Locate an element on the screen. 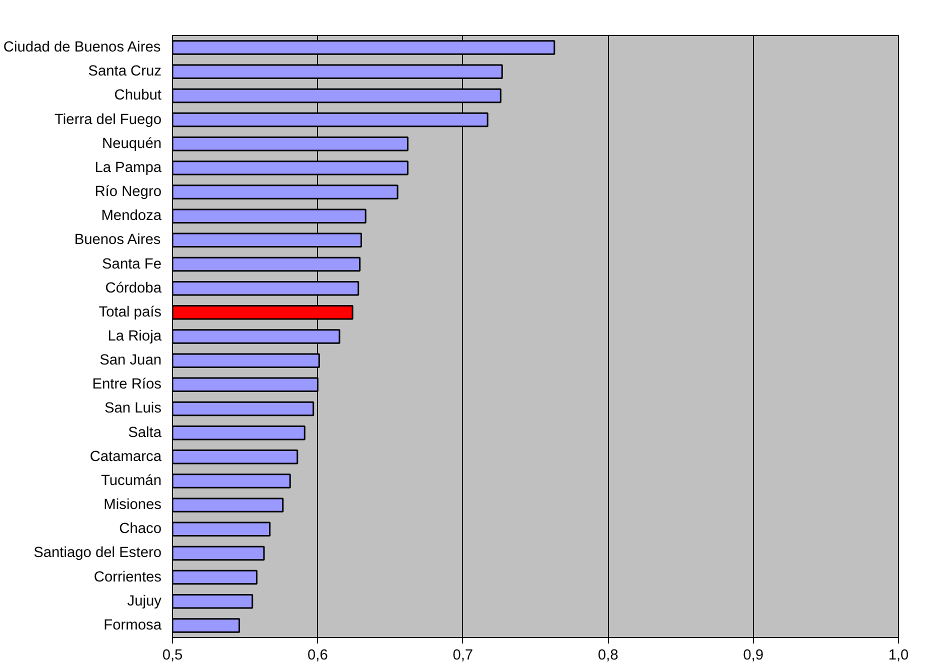  y-tick-label: Formosa is located at coordinates (133, 625).